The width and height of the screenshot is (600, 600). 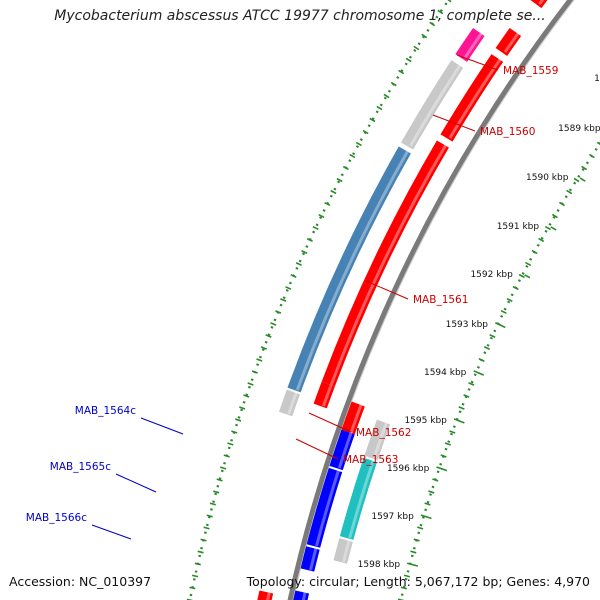 I want to click on kbp-label: 1594 kbp, so click(x=445, y=373).